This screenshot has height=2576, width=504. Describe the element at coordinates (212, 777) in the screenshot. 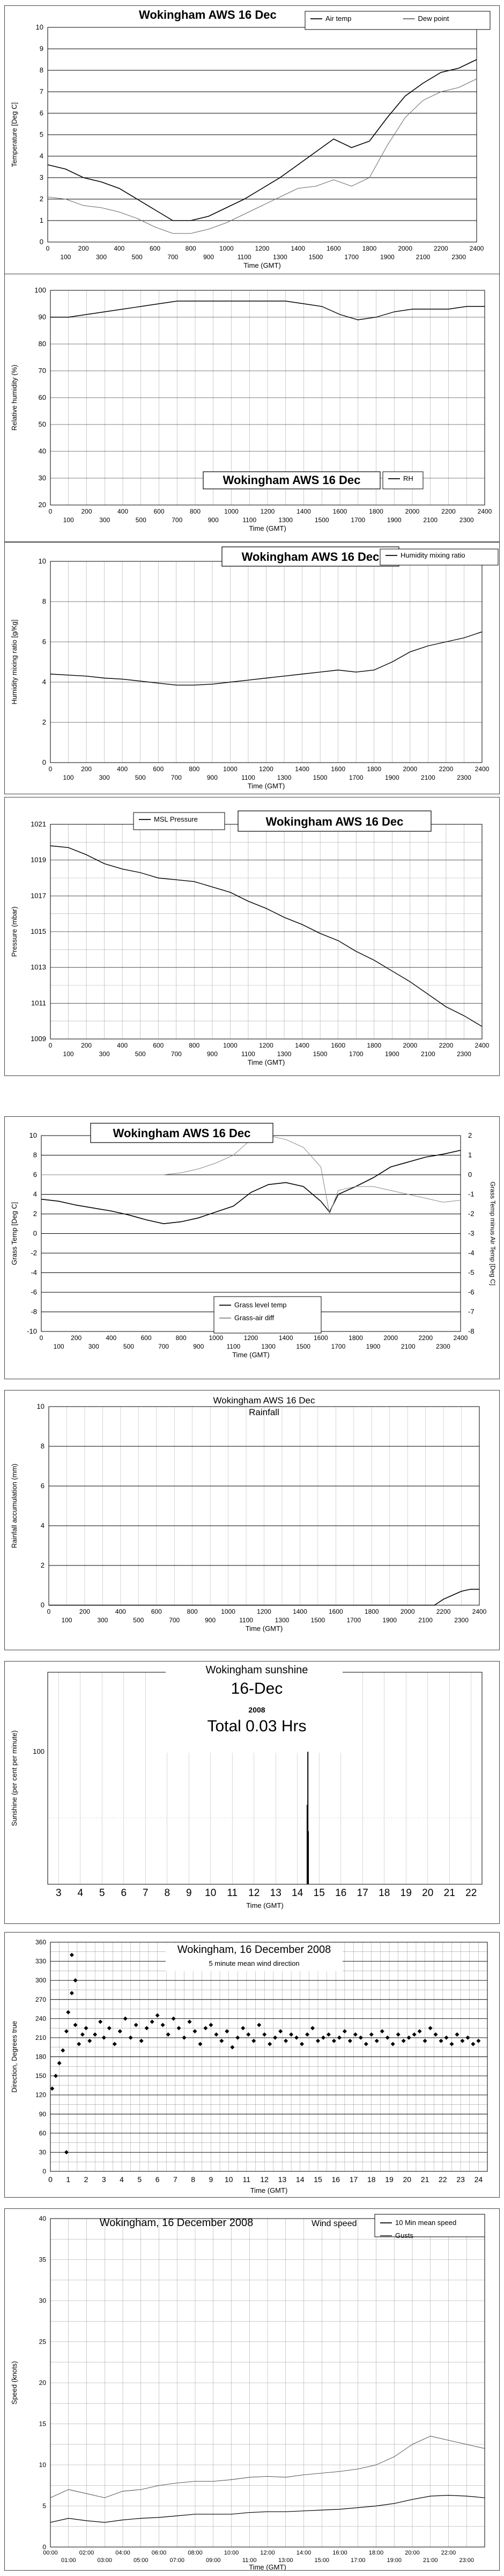

I see `x-tick-label: 900` at that location.